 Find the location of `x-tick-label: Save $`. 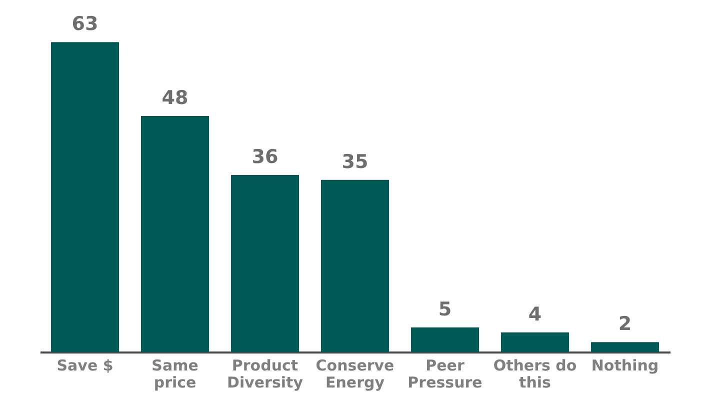

x-tick-label: Save $ is located at coordinates (85, 365).